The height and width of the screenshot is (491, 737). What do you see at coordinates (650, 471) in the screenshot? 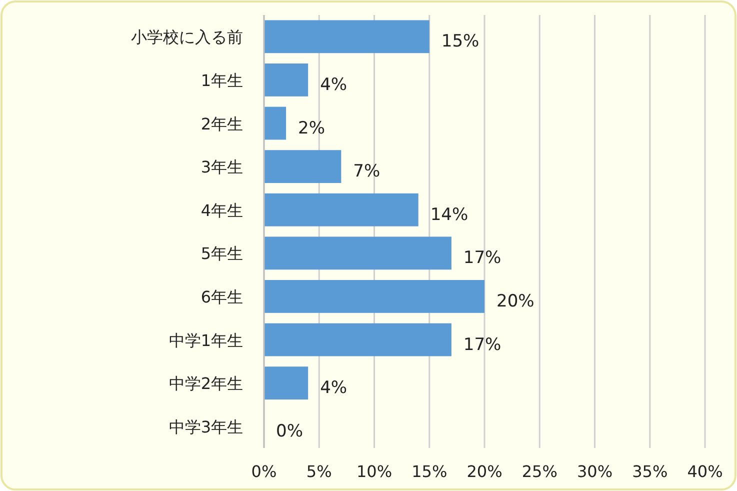
I see `x-tick-label: 35%` at bounding box center [650, 471].